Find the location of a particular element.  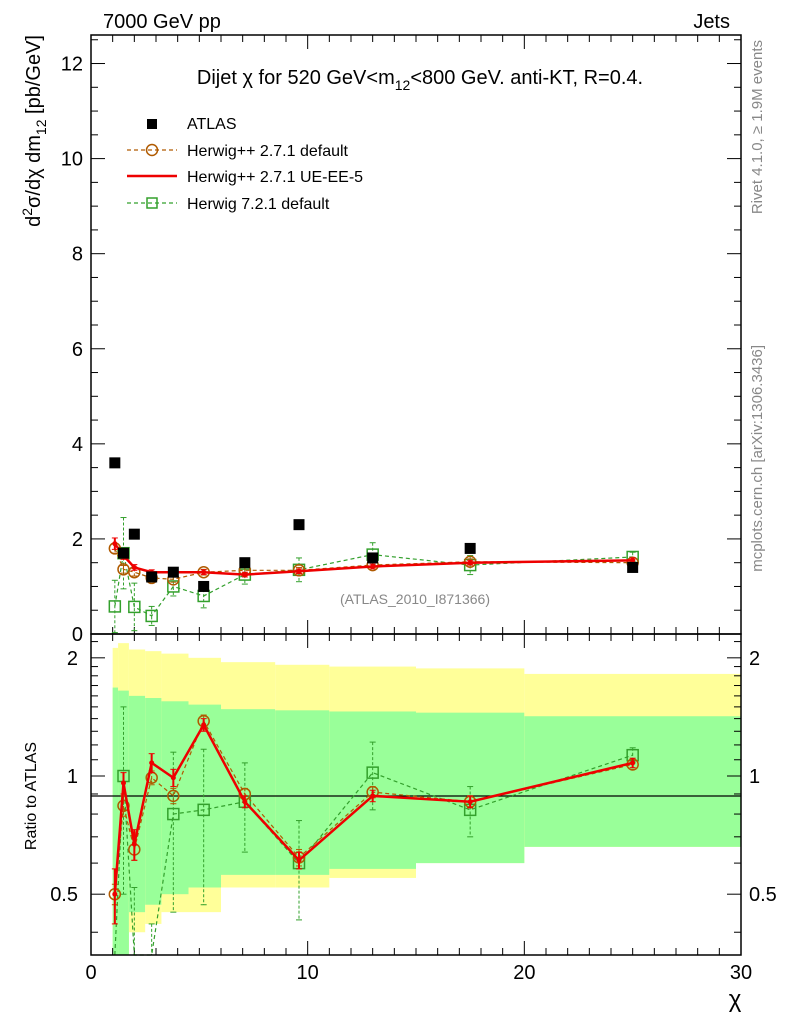

legend-entry-atlas: ATLAS is located at coordinates (192, 124).